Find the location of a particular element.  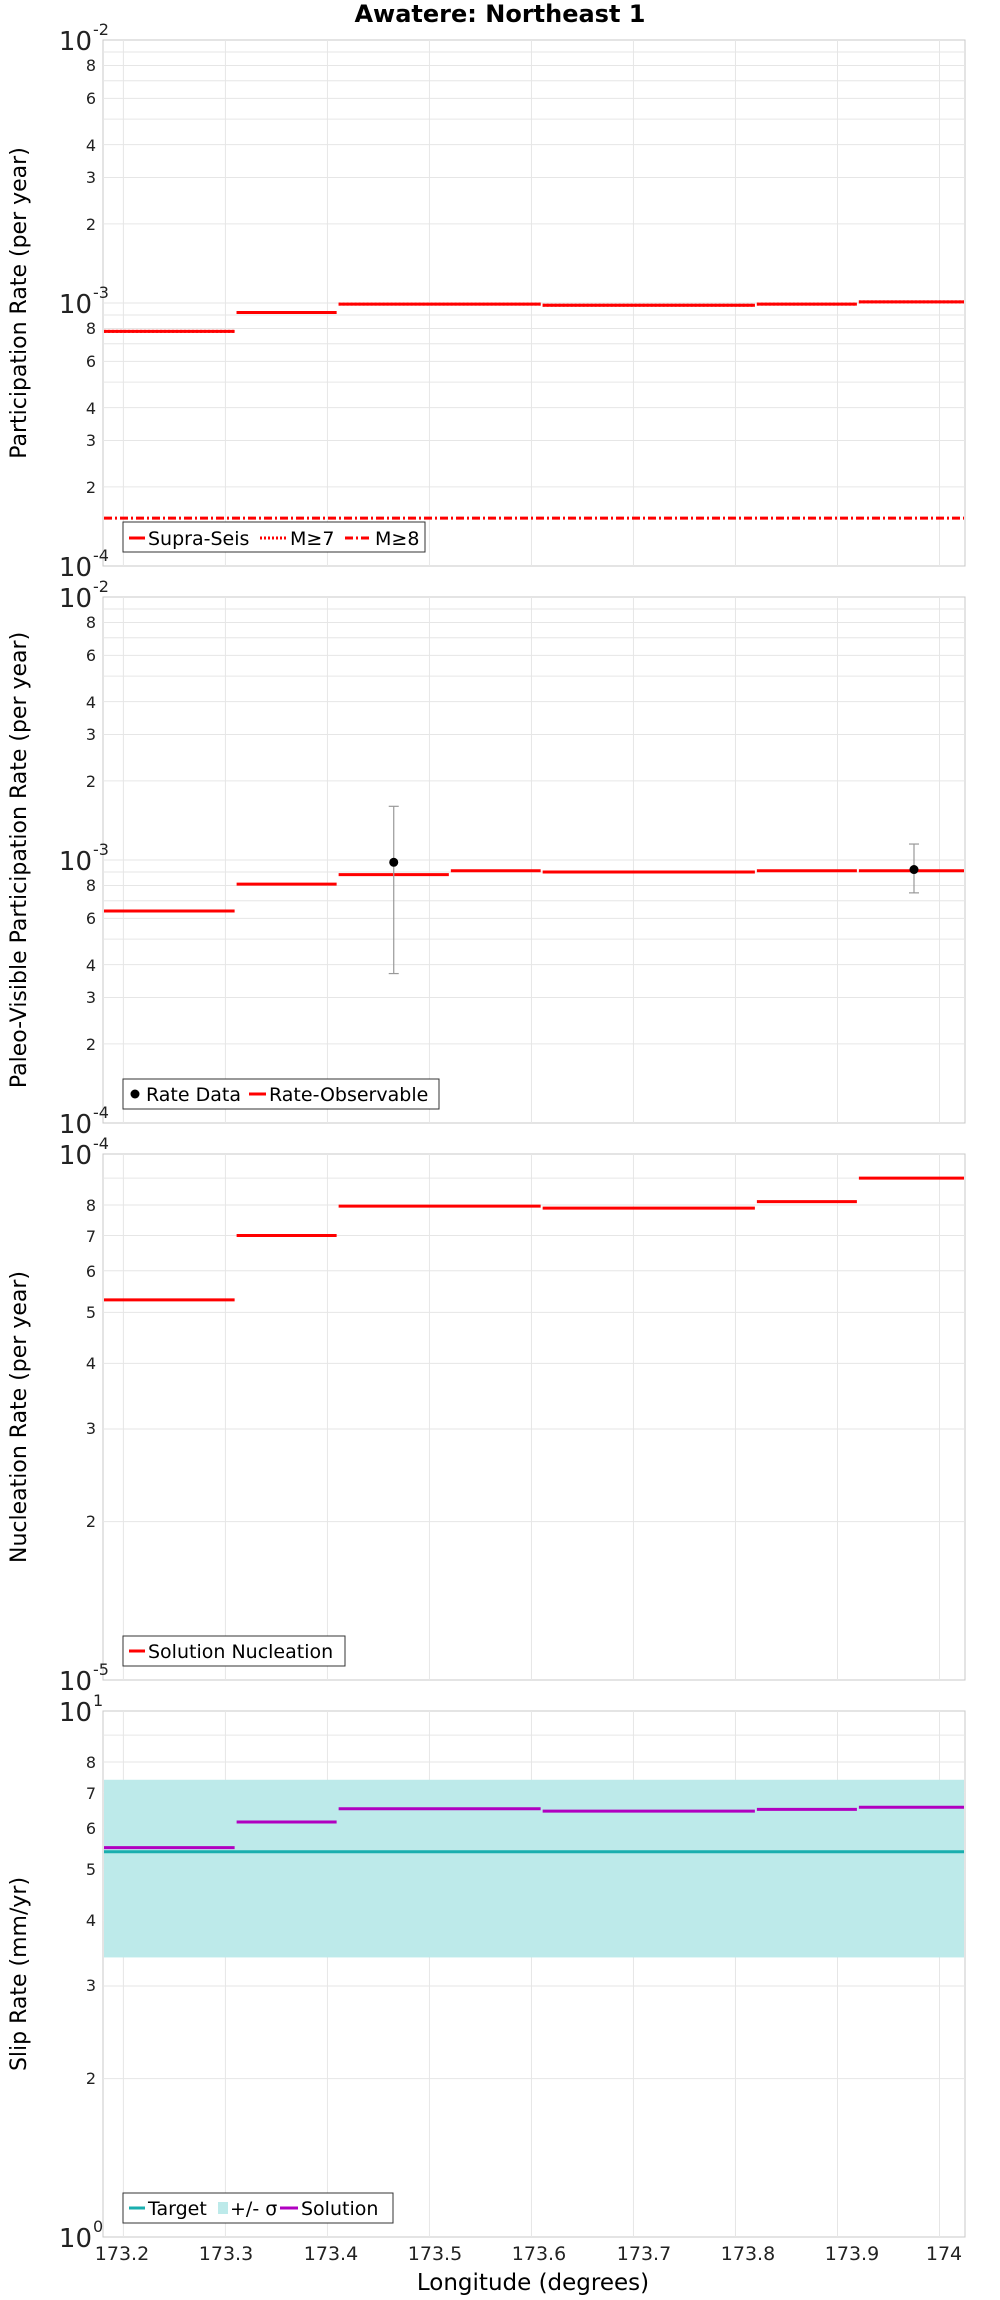

xtick-173-6: 173.6 is located at coordinates (539, 2254).